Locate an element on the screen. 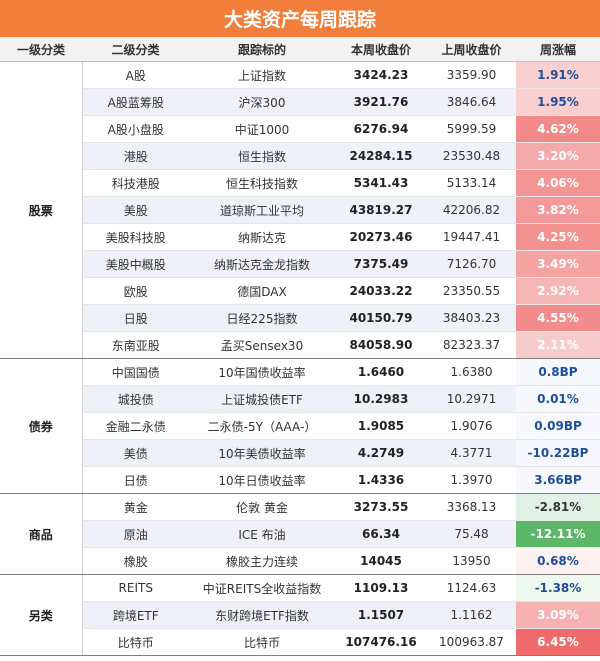 The image size is (600, 661). table-row: 商品 黄金 伦敦 黄金 3273.55 3368.13 -2.81% is located at coordinates (300, 534).